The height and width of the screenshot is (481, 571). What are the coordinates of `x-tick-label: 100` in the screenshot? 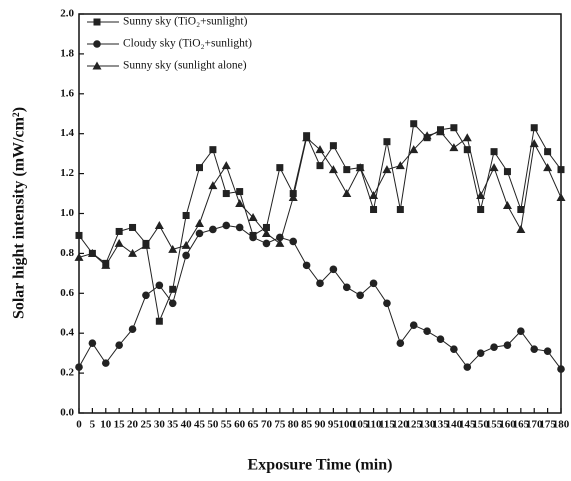 It's located at (347, 425).